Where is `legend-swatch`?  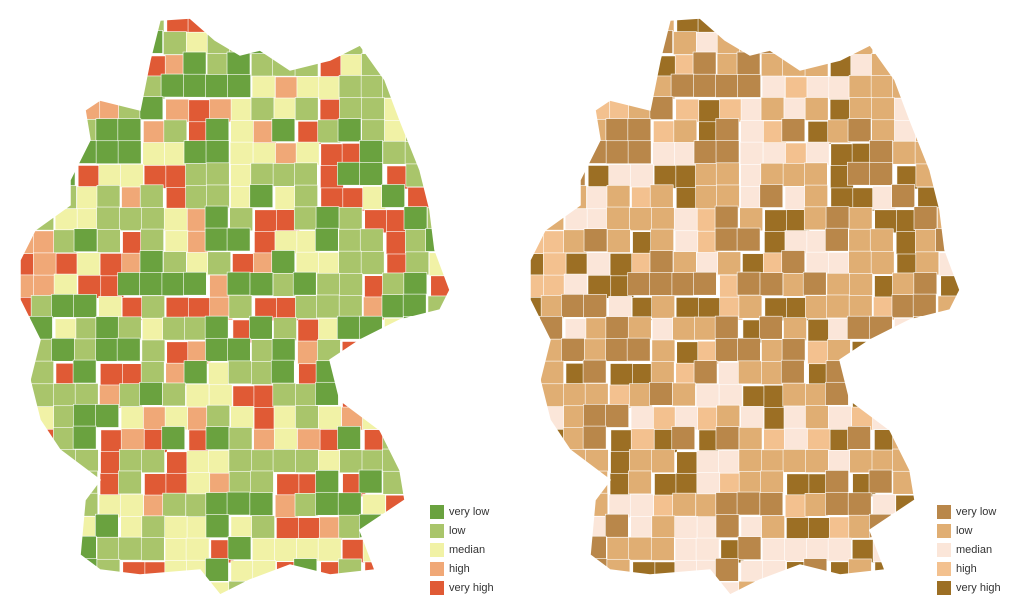
legend-swatch is located at coordinates (437, 550).